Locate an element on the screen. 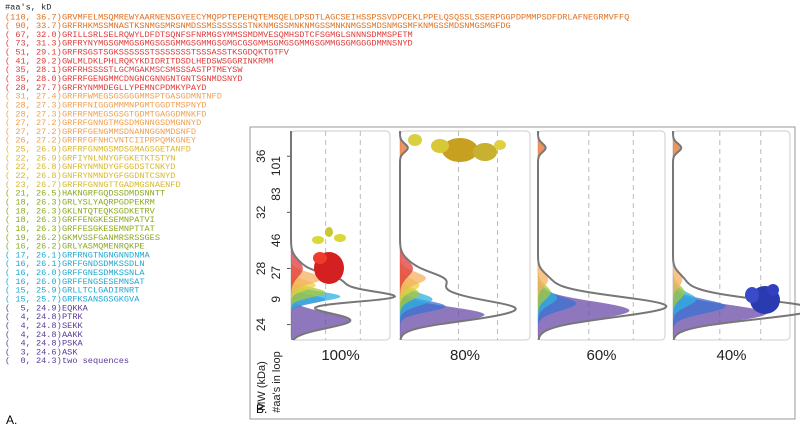  row-stats: ( 19, 26.2) is located at coordinates (33, 238).